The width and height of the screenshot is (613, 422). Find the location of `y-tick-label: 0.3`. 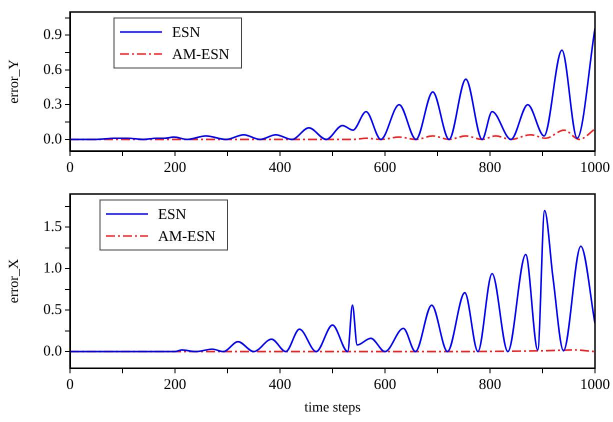

y-tick-label: 0.3 is located at coordinates (52, 104).